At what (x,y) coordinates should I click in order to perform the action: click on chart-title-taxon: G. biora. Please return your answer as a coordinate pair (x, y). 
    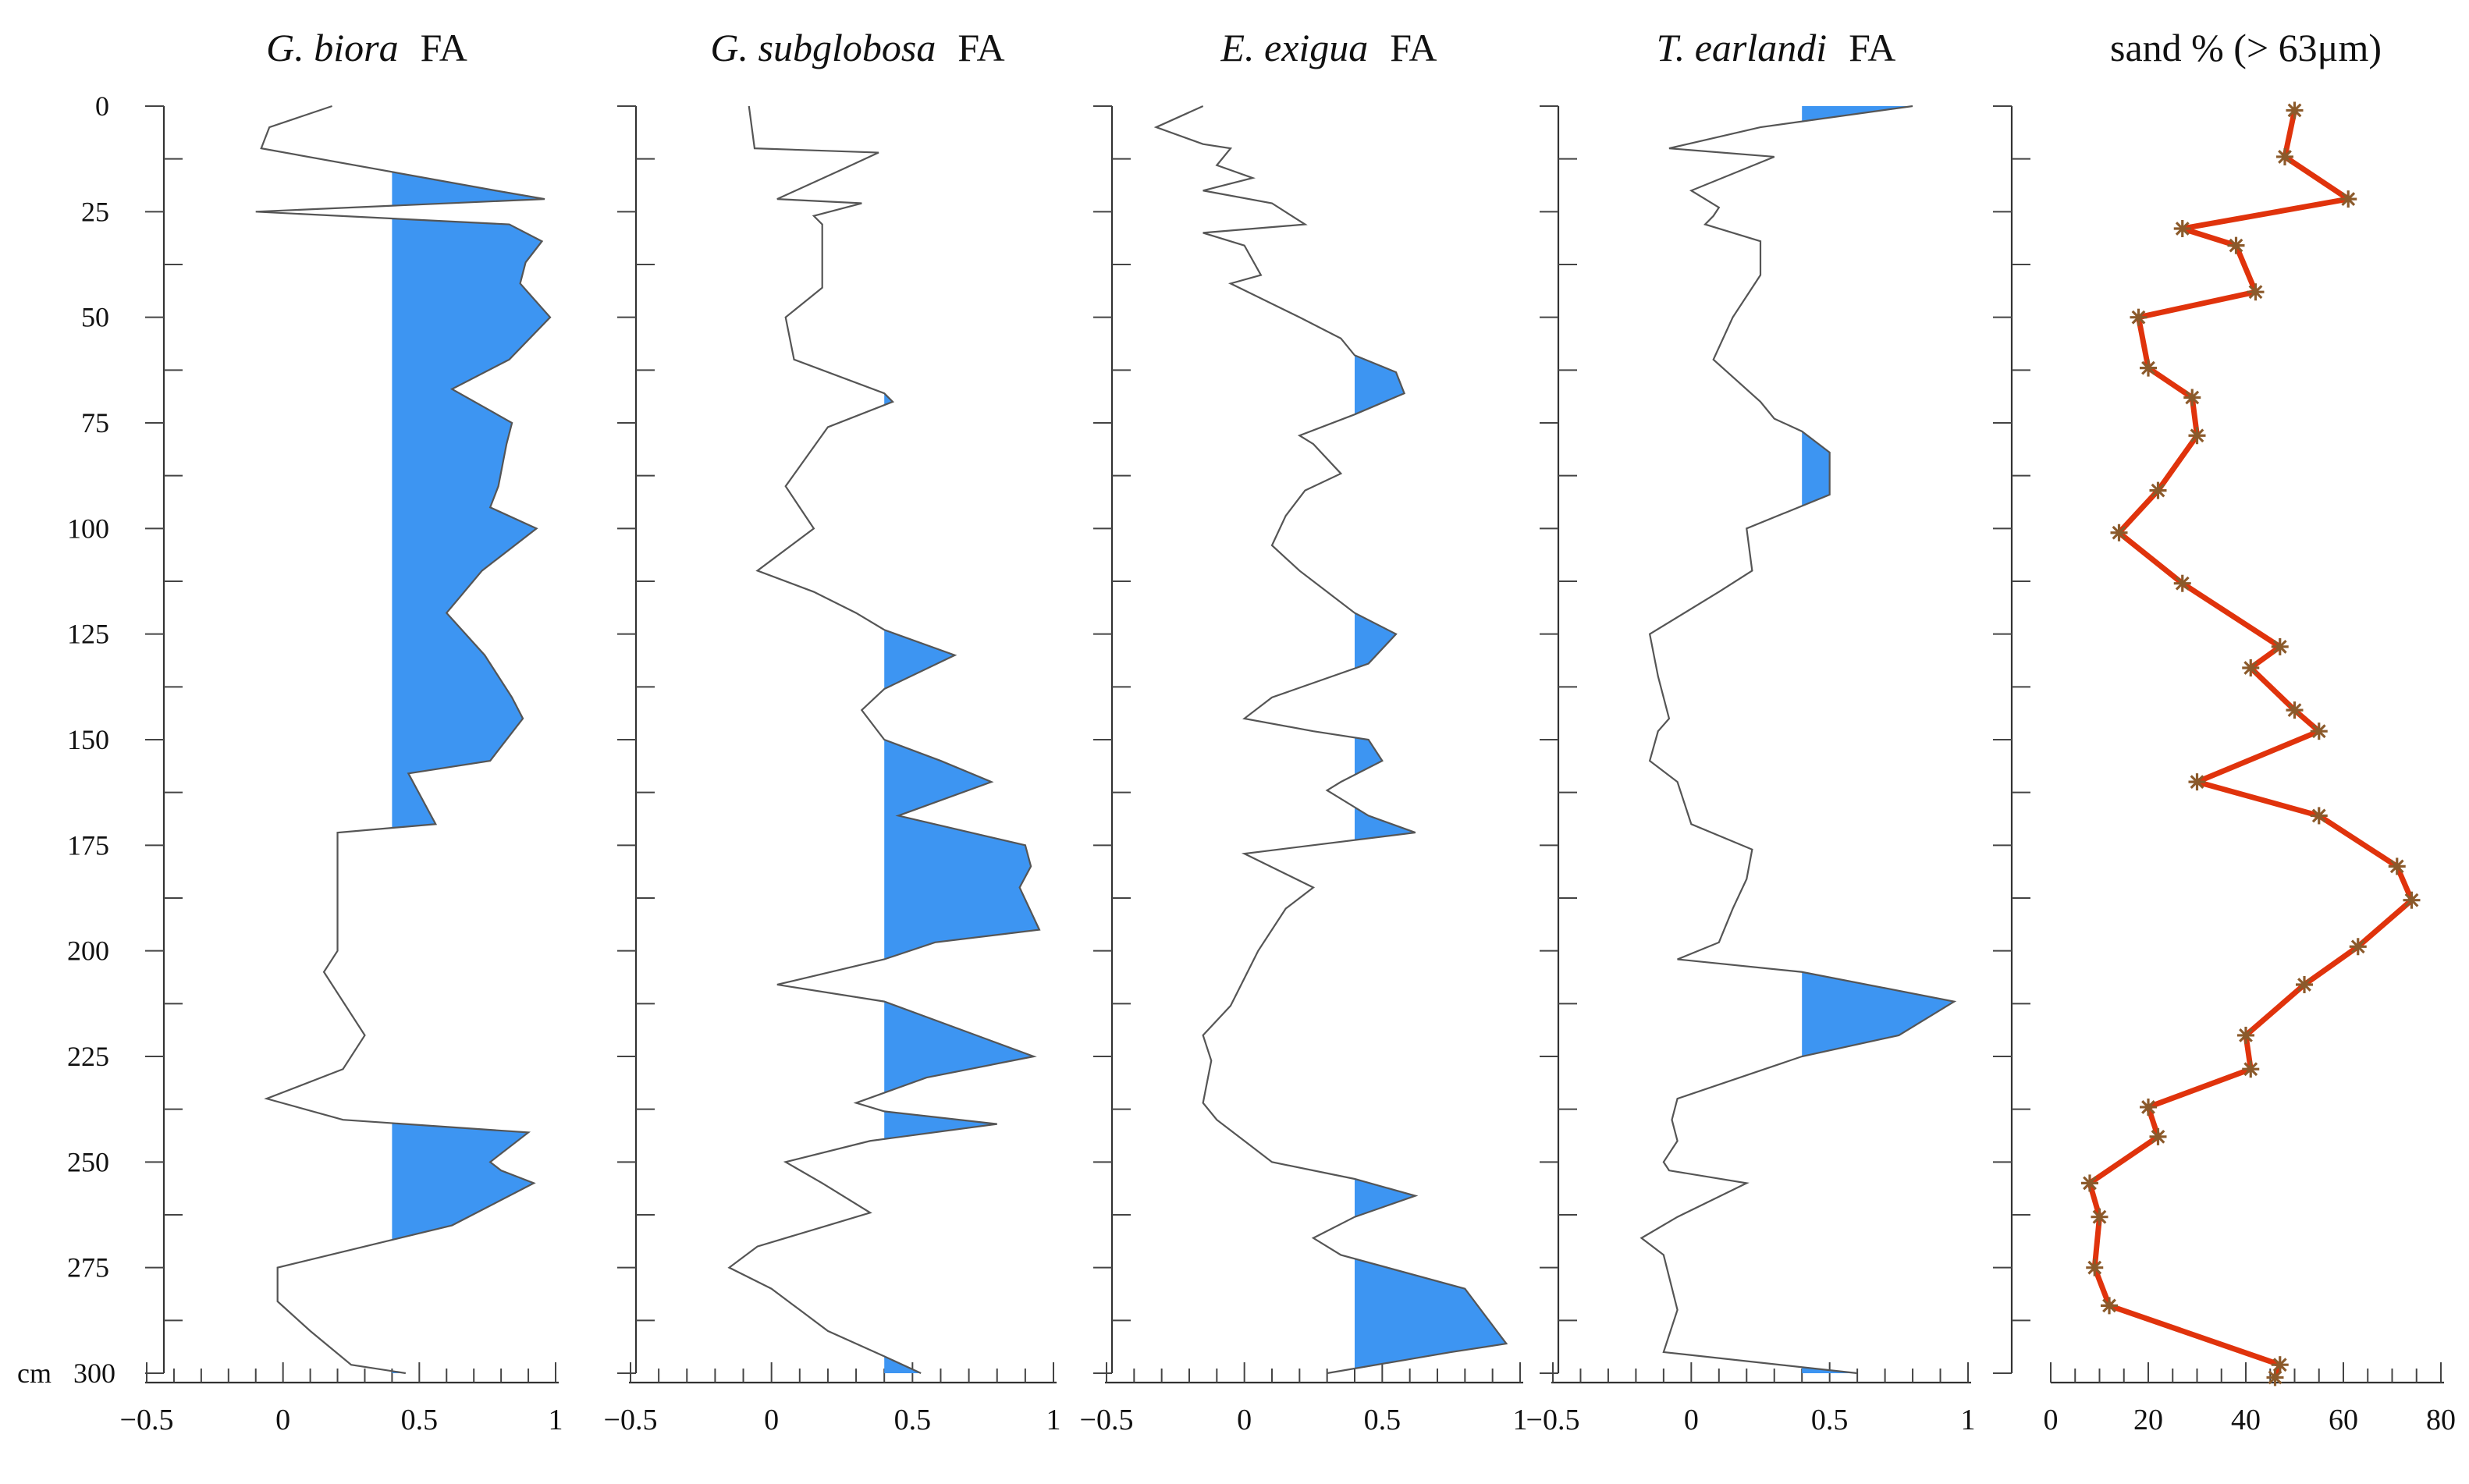
    Looking at the image, I should click on (332, 47).